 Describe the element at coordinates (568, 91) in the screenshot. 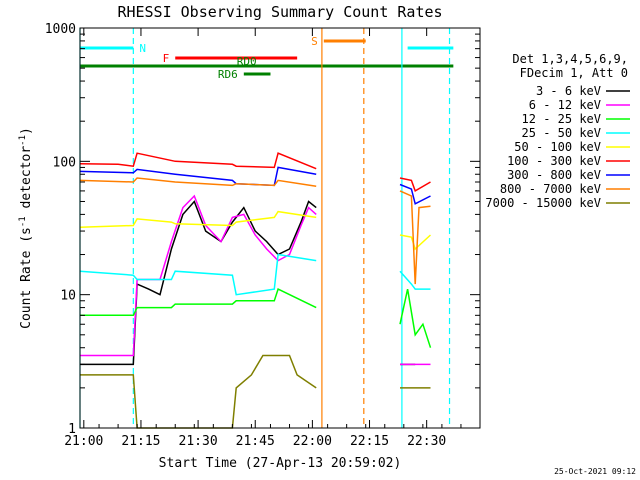

I see `legend-label: 3 - 6 keV` at that location.